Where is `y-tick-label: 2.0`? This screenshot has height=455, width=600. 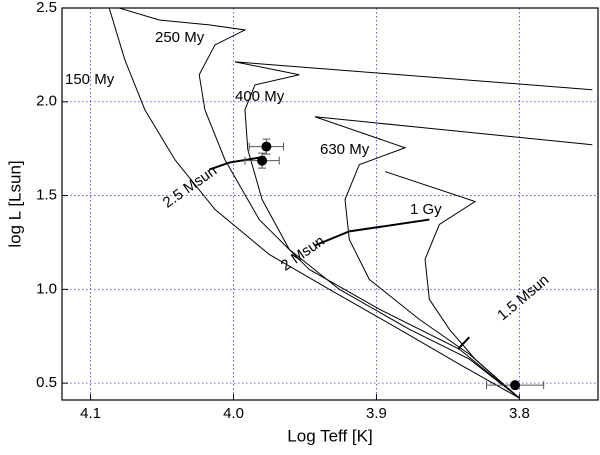
y-tick-label: 2.0 is located at coordinates (46, 101).